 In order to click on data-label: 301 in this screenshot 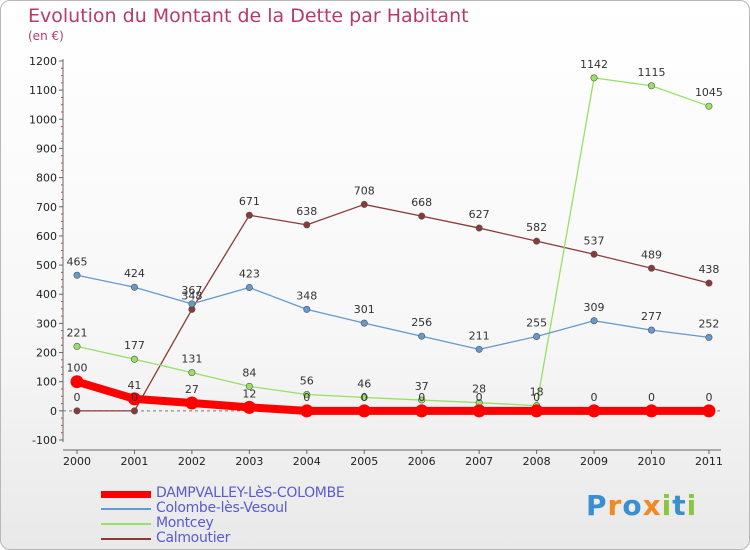, I will do `click(364, 309)`.